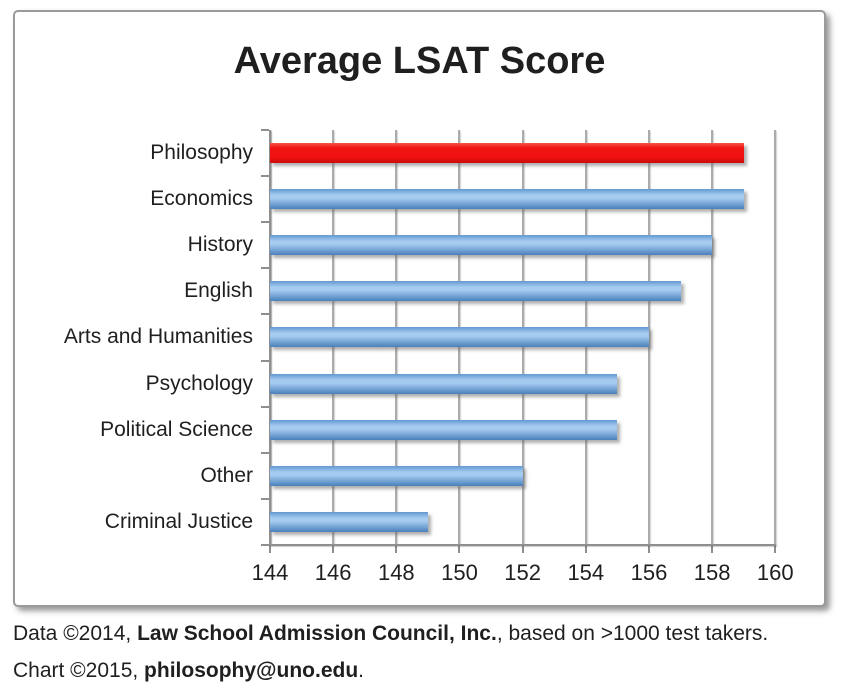 This screenshot has width=859, height=696. What do you see at coordinates (333, 572) in the screenshot?
I see `x-tick-label: 146` at bounding box center [333, 572].